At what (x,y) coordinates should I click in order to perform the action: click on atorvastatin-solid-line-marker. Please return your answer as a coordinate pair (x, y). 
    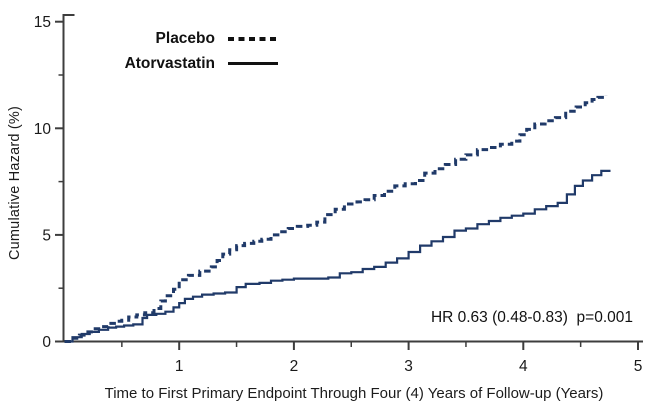
    Looking at the image, I should click on (253, 63).